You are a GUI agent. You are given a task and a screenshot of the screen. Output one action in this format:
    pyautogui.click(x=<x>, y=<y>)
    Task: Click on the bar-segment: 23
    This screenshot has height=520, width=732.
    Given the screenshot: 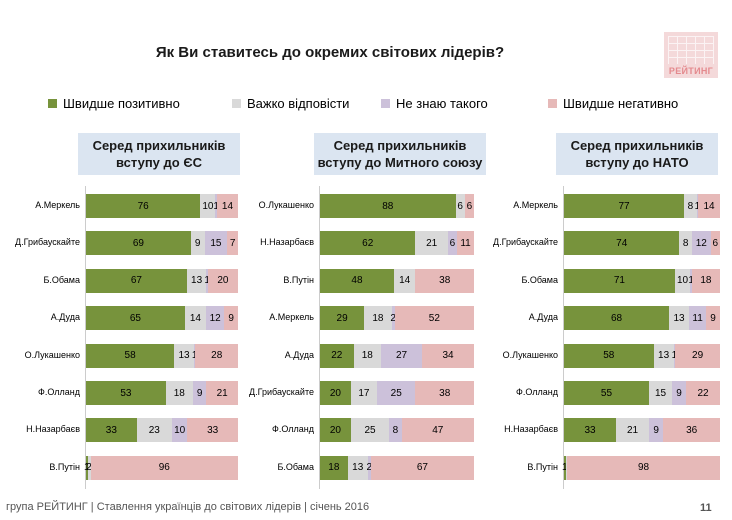 What is the action you would take?
    pyautogui.click(x=154, y=430)
    